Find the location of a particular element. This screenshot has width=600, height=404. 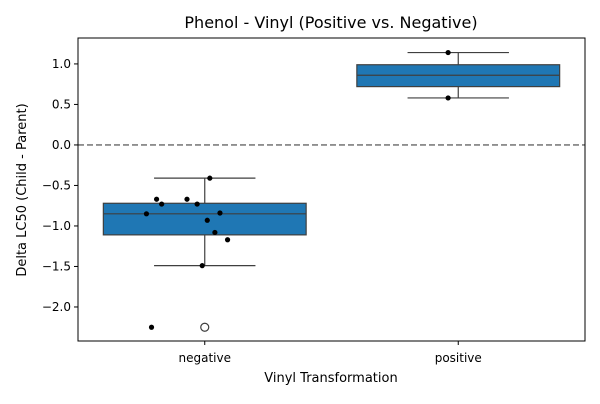

y-tick-label: −2.0 is located at coordinates (56, 307).